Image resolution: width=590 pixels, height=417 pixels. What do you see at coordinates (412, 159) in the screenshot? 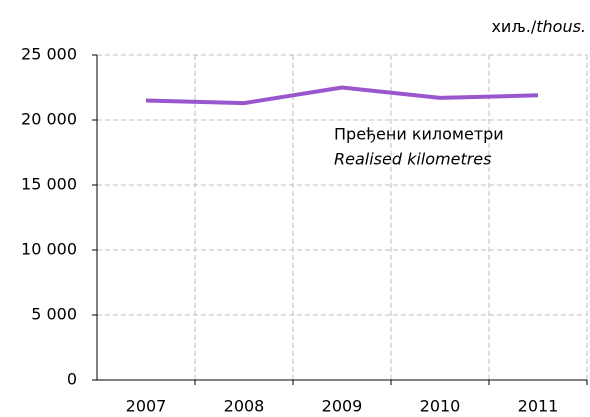
I see `annotation: Realised kilometres` at bounding box center [412, 159].